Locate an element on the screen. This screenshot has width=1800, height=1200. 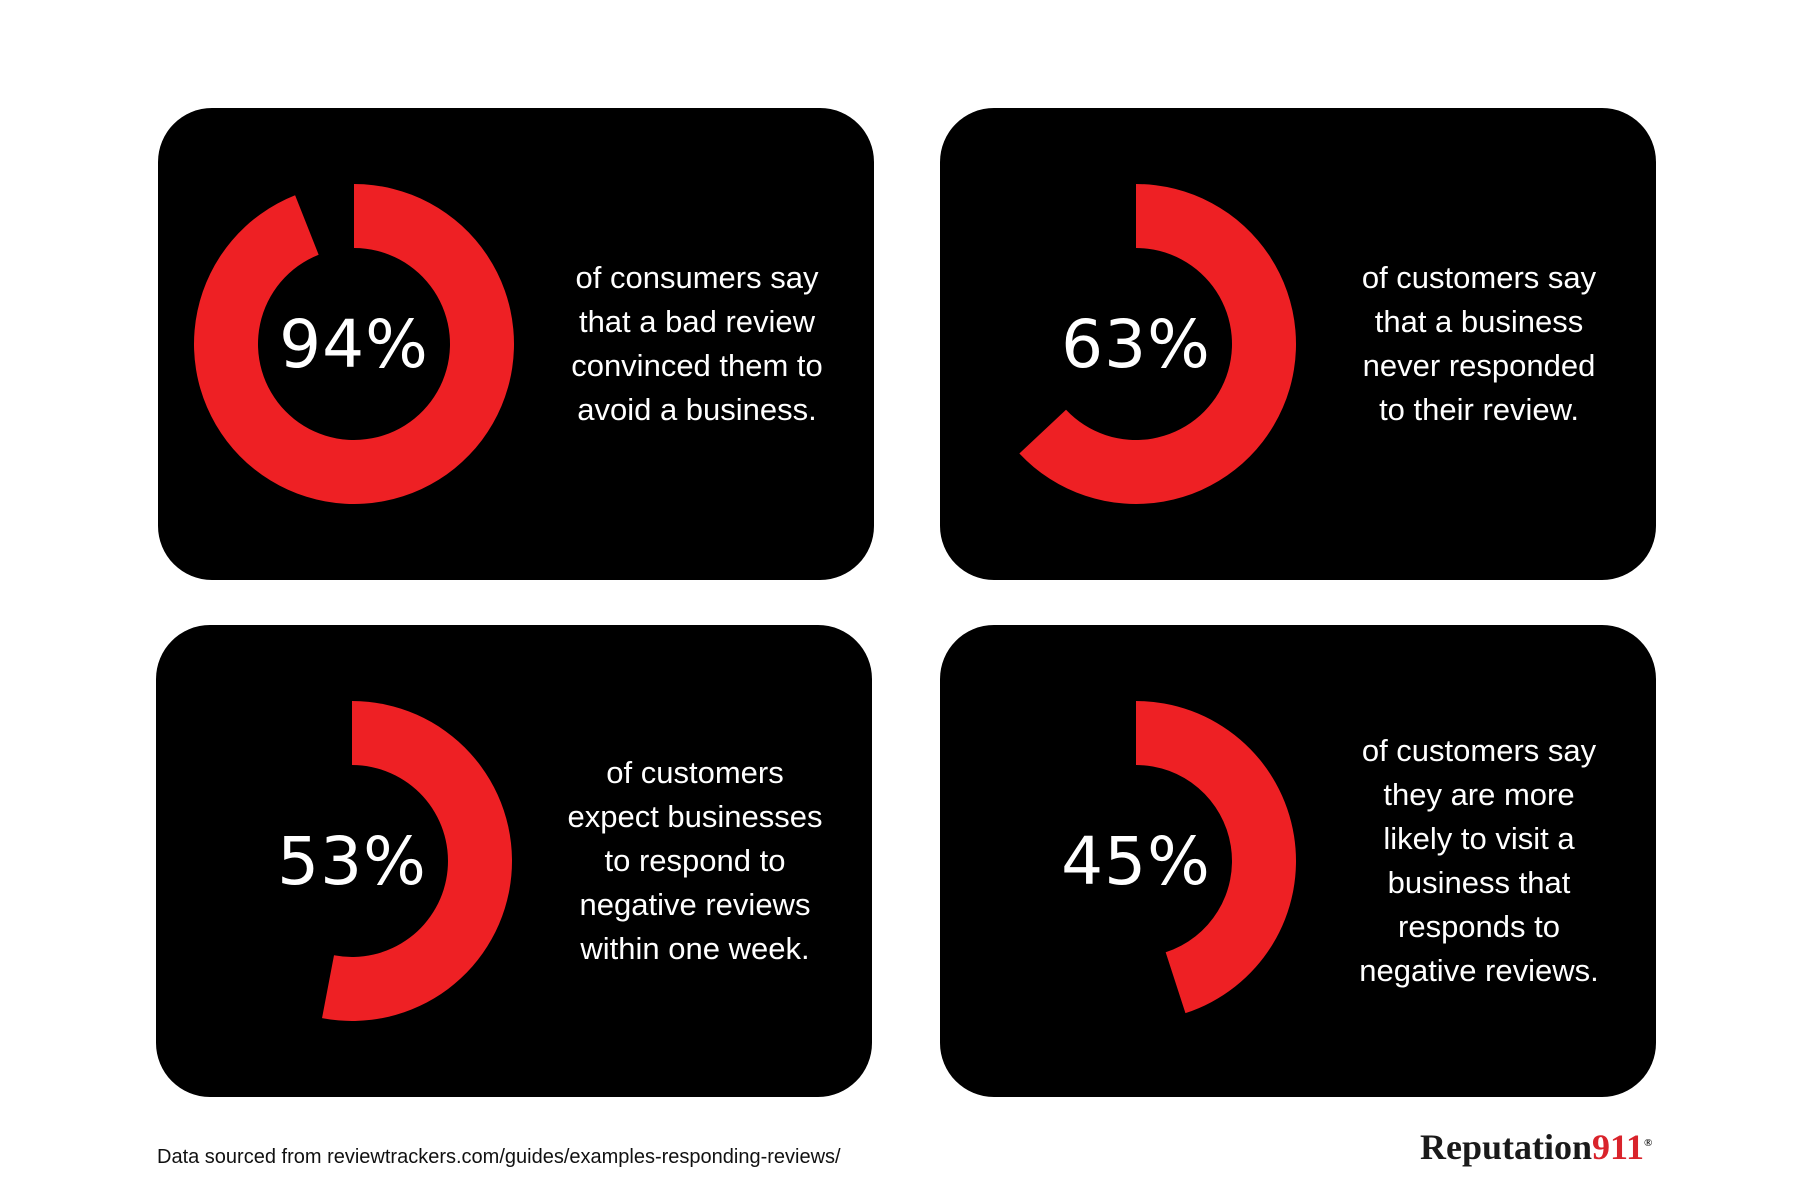
description-line: of customers is located at coordinates (695, 772).